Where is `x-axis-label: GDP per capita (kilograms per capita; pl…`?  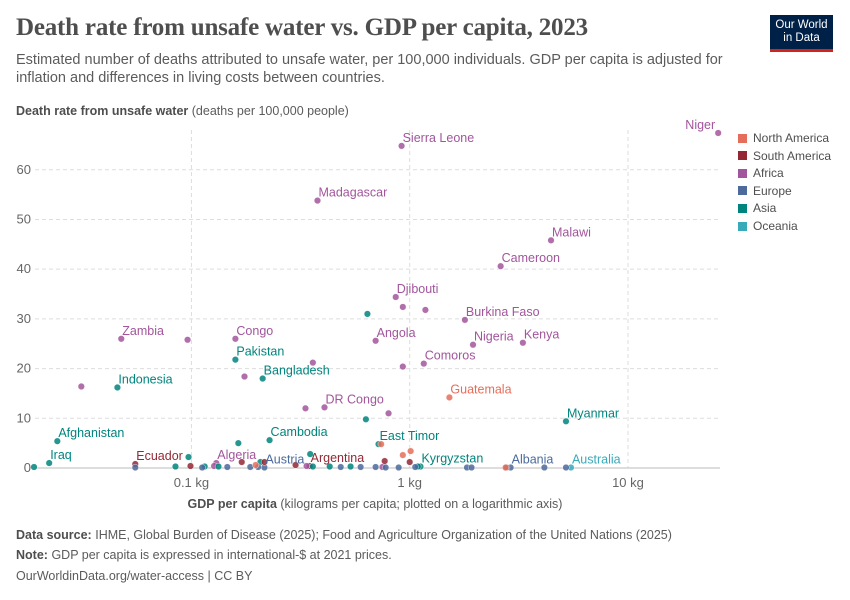
x-axis-label: GDP per capita (kilograms per capita; pl… is located at coordinates (375, 504).